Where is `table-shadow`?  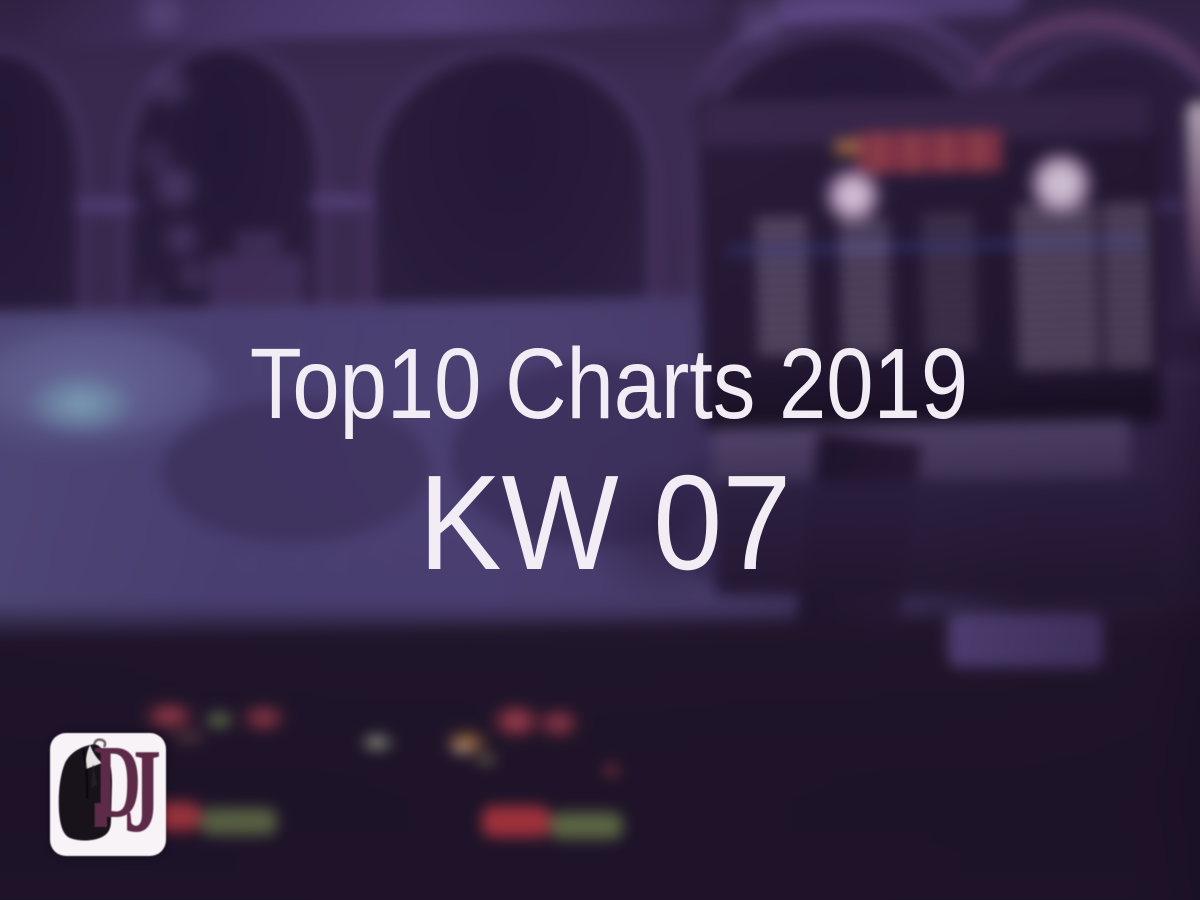 table-shadow is located at coordinates (938, 538).